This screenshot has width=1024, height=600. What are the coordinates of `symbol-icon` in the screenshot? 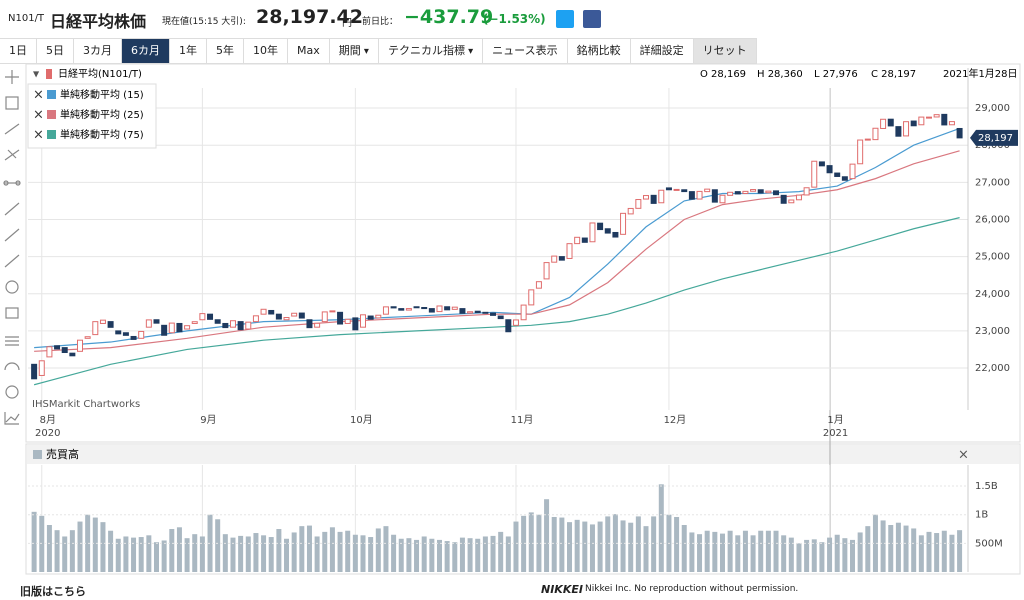 It's located at (49, 74).